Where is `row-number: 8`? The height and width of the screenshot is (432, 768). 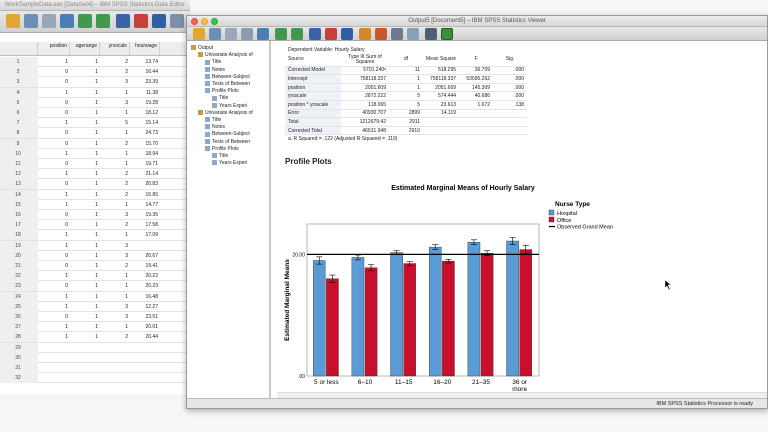 row-number: 8 is located at coordinates (19, 133).